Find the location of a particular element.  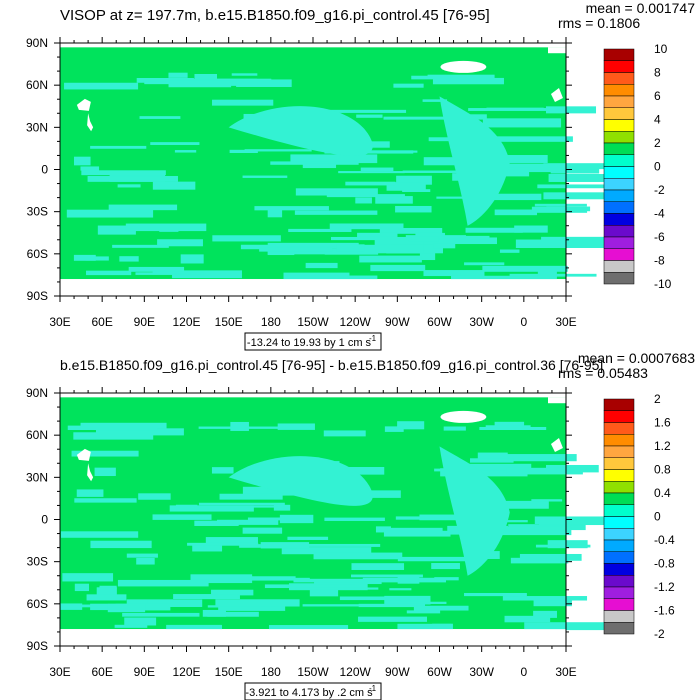

rms-label: rms = 0.05483 is located at coordinates (603, 373).